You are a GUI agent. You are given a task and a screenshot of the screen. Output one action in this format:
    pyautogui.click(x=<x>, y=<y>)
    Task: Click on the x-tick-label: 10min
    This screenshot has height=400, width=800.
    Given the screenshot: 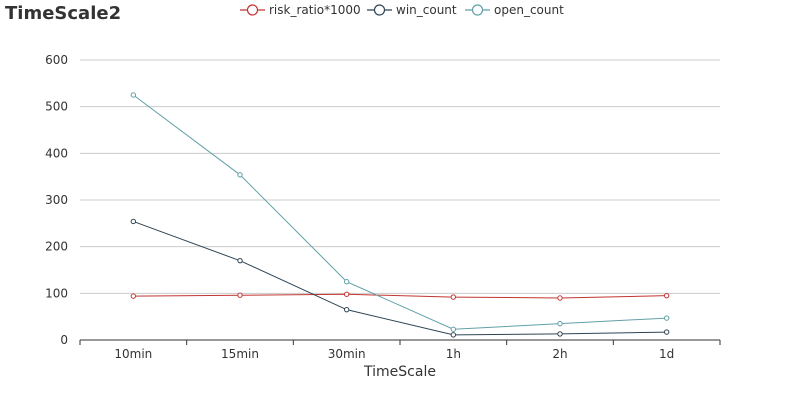 What is the action you would take?
    pyautogui.click(x=133, y=354)
    